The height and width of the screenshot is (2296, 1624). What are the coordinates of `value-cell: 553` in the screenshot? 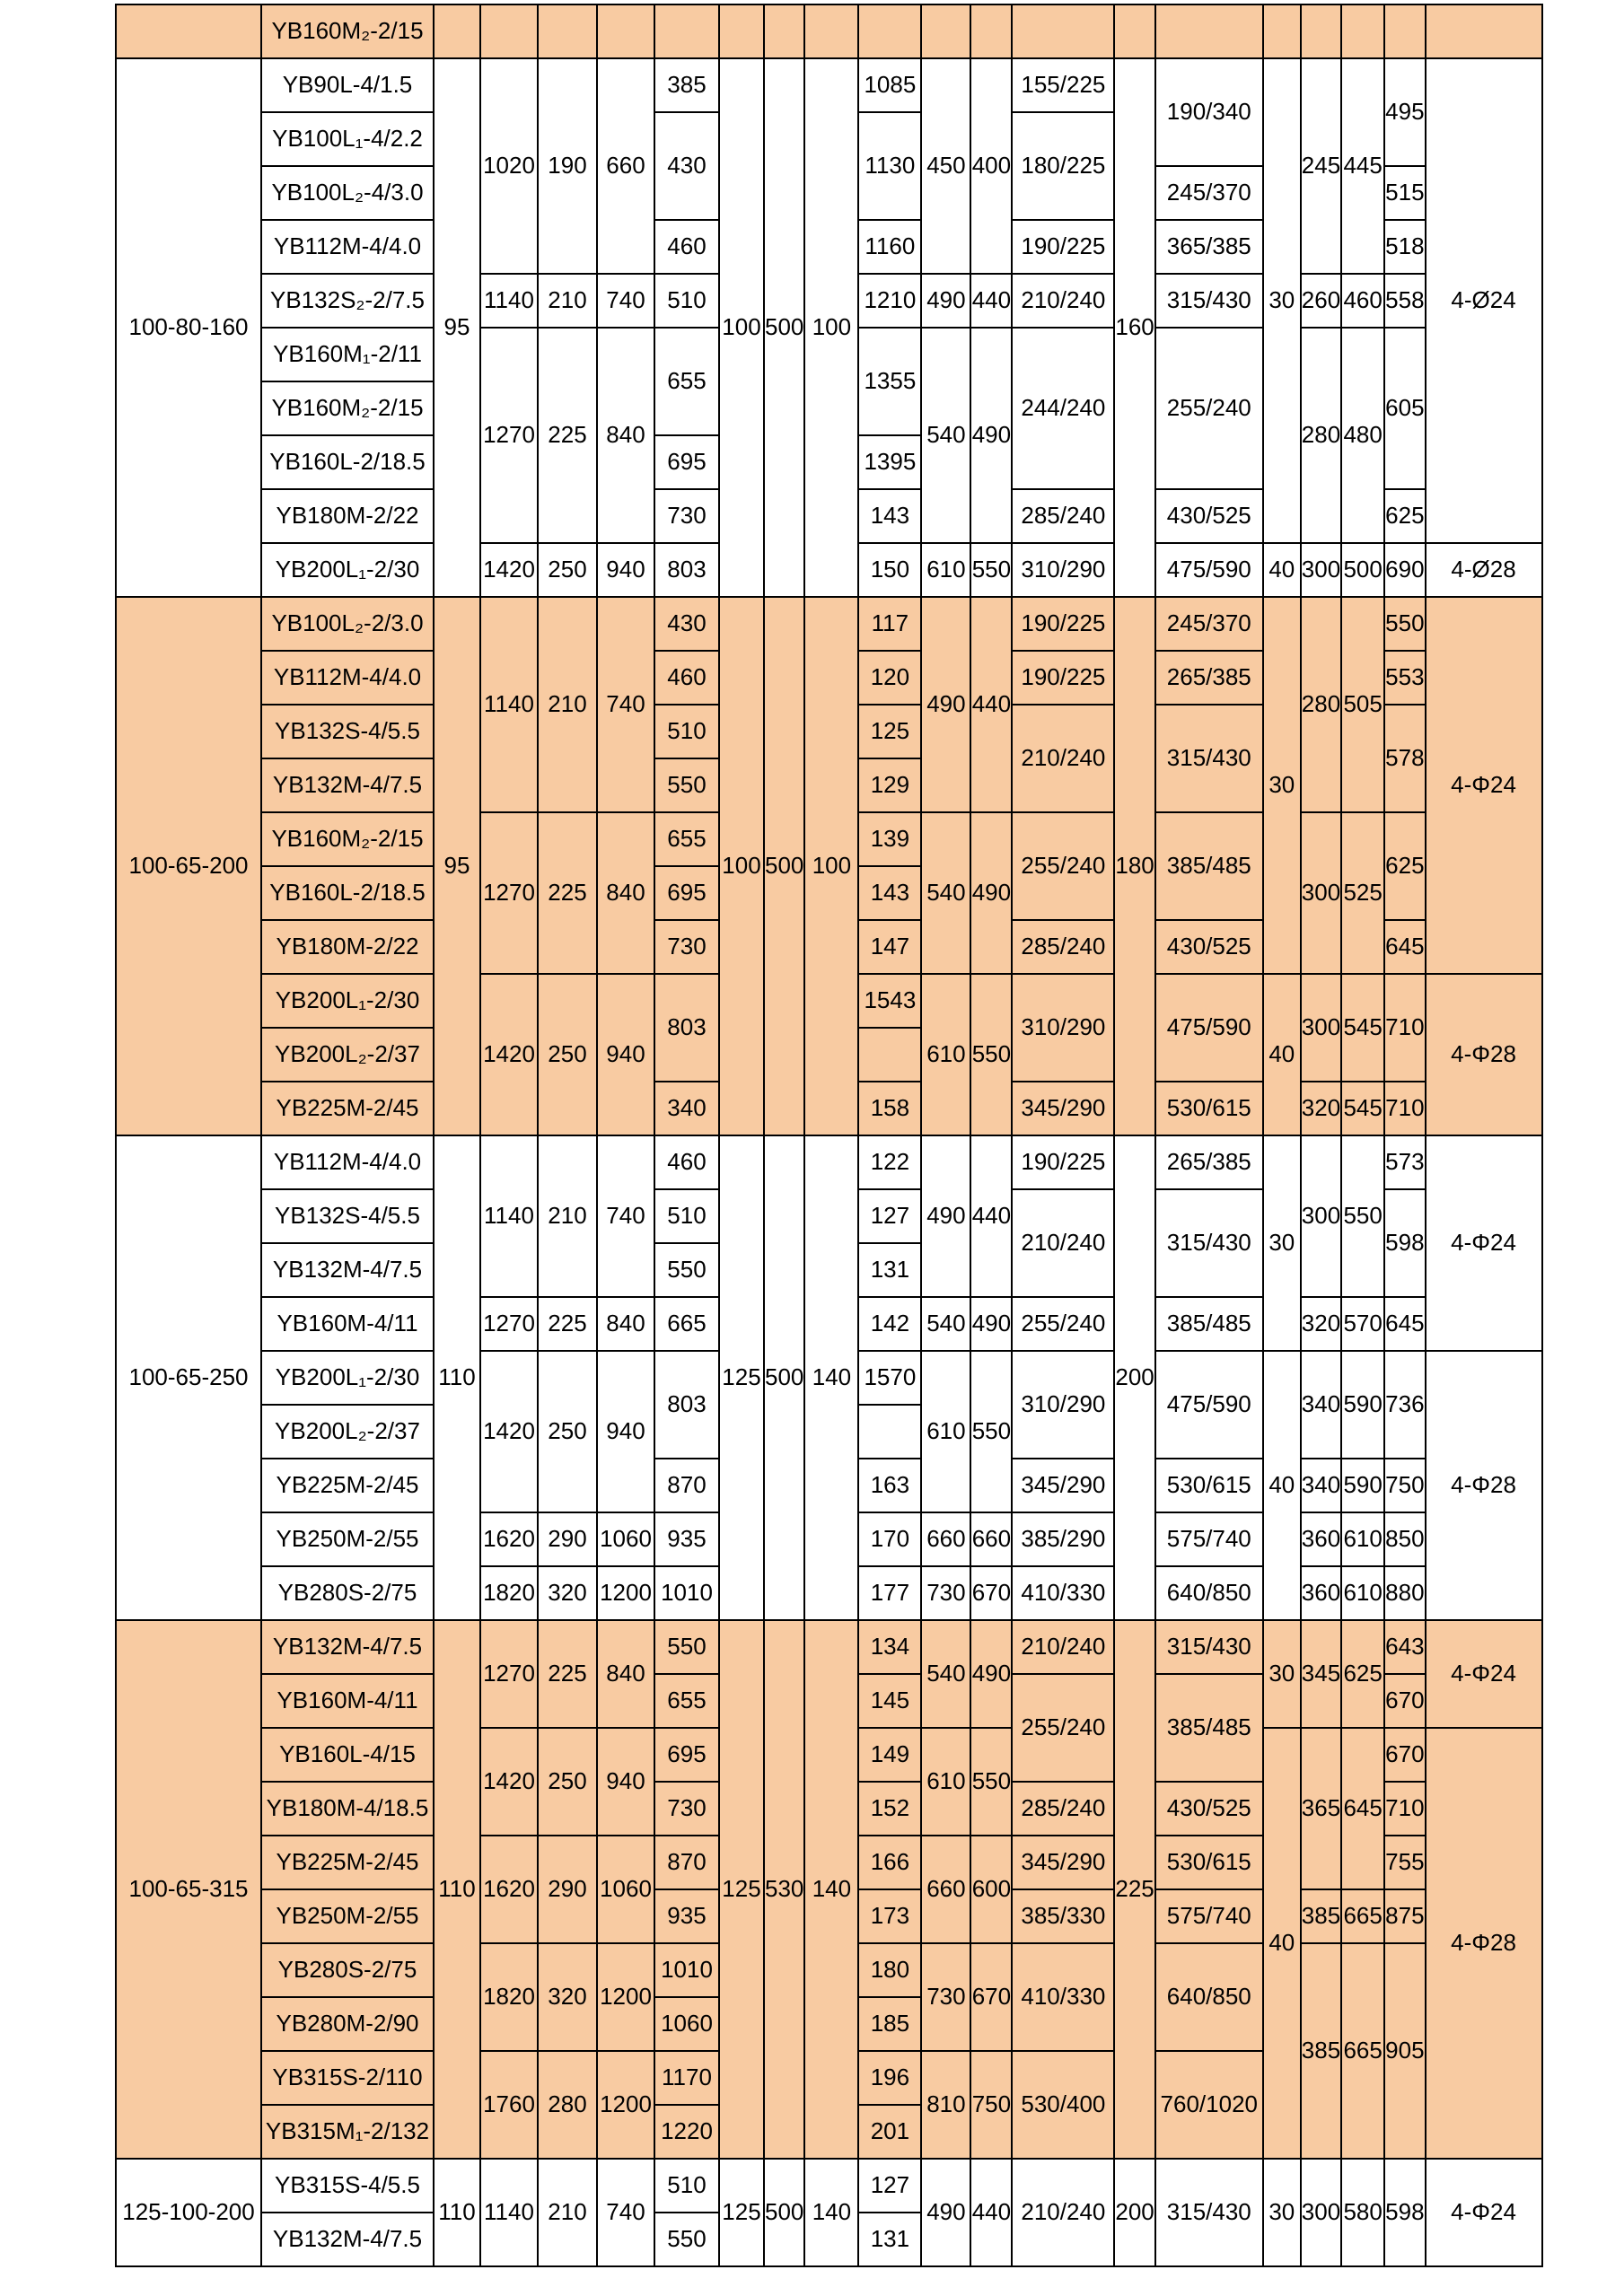 It's located at (1404, 677).